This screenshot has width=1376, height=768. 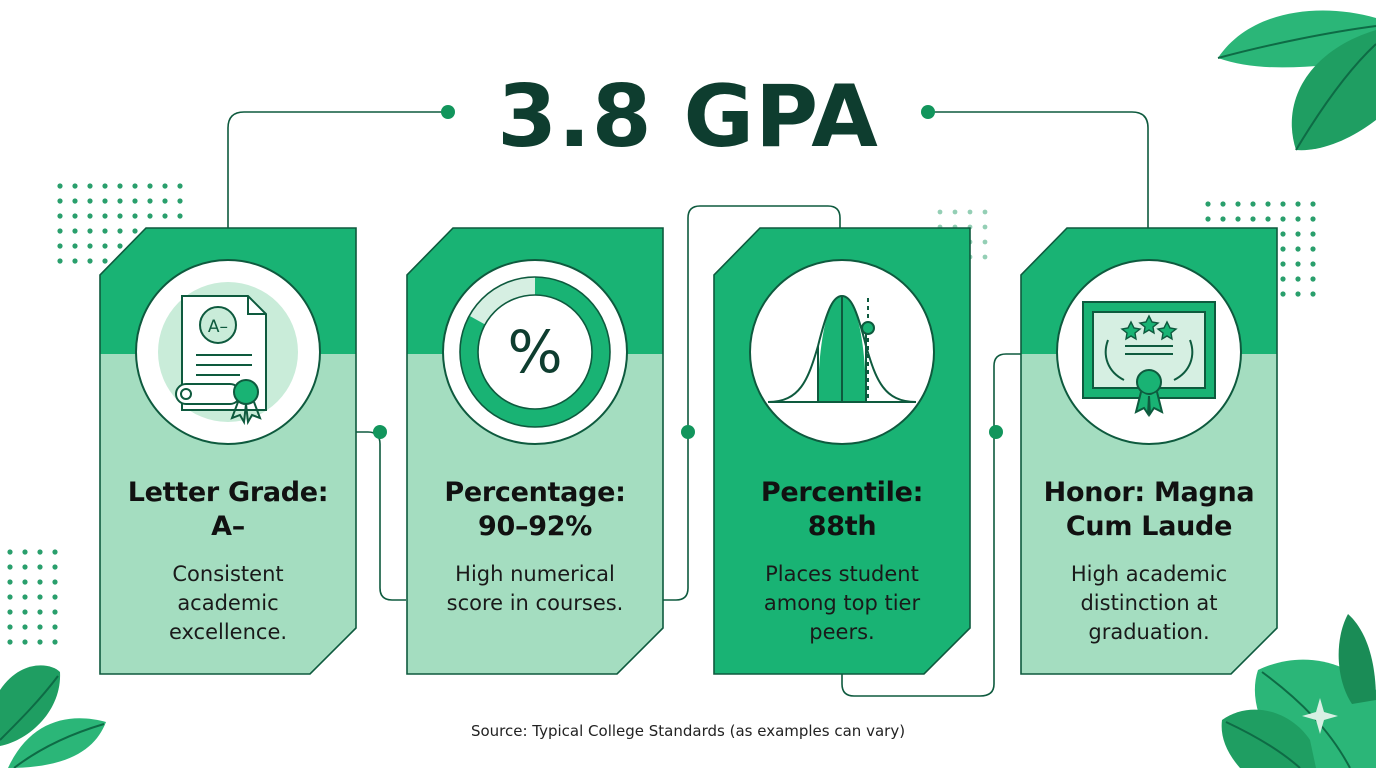 What do you see at coordinates (842, 348) in the screenshot?
I see `bell-curve-icon` at bounding box center [842, 348].